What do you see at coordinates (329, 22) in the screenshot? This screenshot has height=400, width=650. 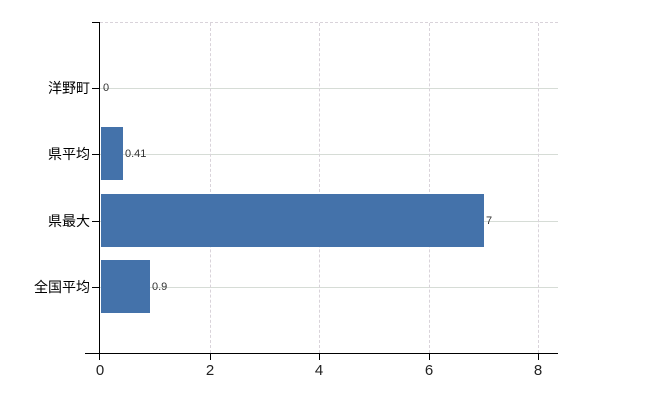 I see `plot-top-border` at bounding box center [329, 22].